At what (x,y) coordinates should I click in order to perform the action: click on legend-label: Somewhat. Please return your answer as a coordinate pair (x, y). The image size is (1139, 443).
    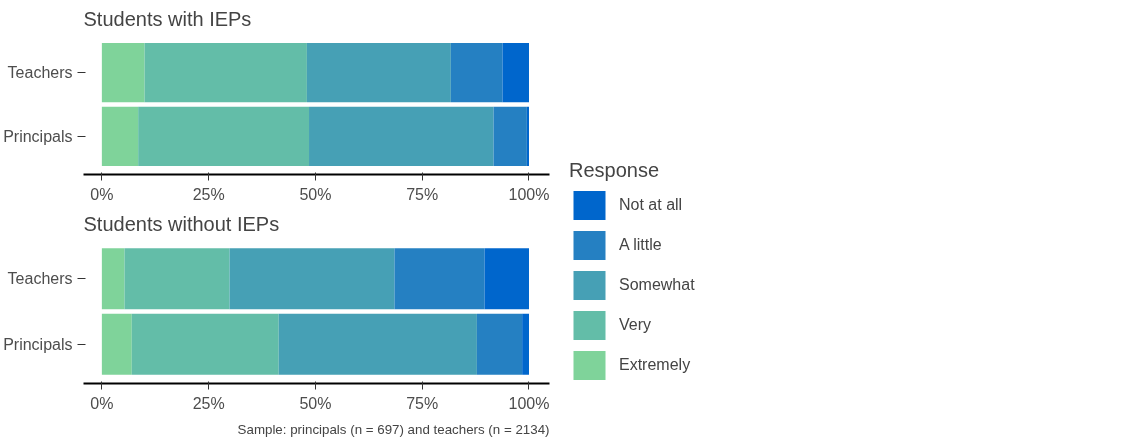
    Looking at the image, I should click on (657, 285).